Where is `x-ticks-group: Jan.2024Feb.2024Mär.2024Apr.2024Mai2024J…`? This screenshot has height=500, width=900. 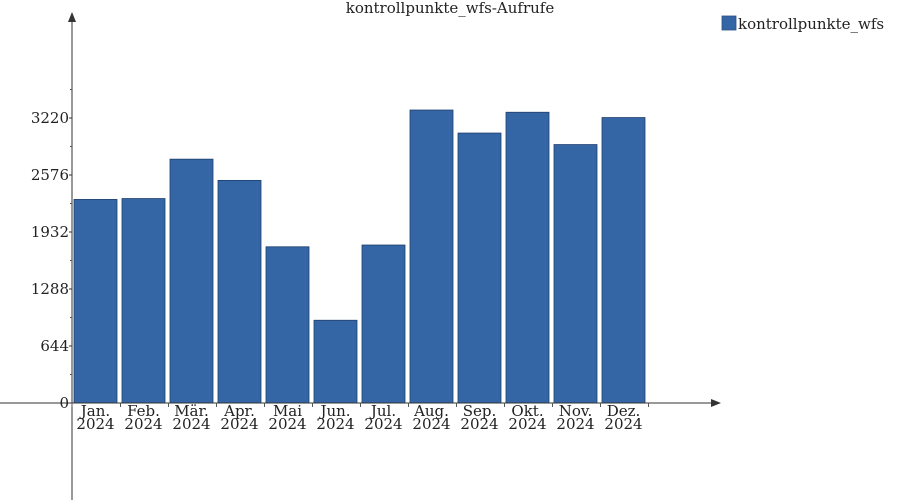
x-ticks-group: Jan.2024Feb.2024Mär.2024Apr.2024Mai2024J… is located at coordinates (360, 417).